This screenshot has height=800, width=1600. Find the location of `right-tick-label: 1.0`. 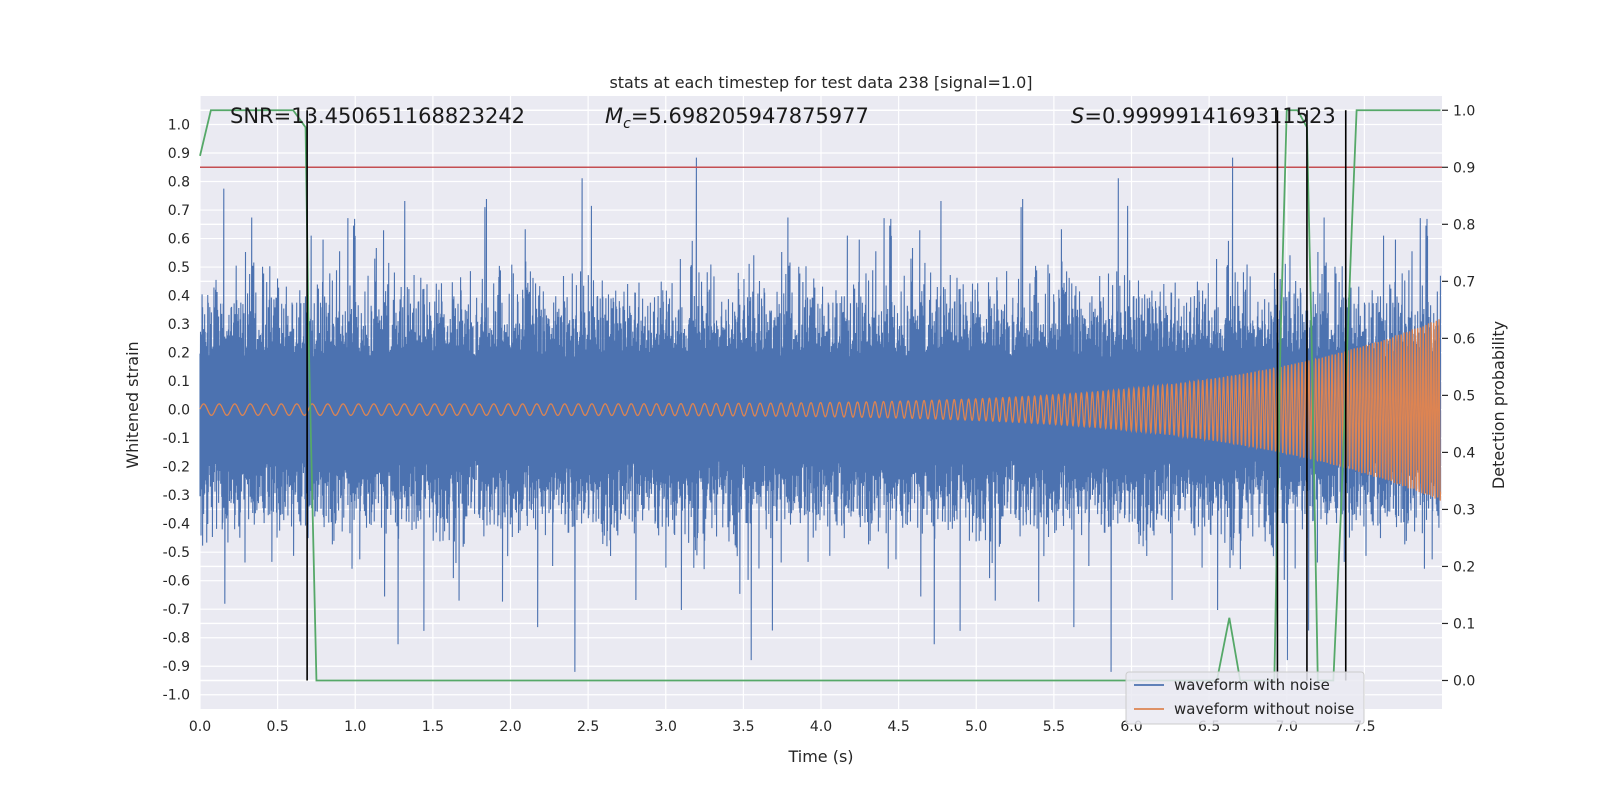

right-tick-label: 1.0 is located at coordinates (1464, 111).